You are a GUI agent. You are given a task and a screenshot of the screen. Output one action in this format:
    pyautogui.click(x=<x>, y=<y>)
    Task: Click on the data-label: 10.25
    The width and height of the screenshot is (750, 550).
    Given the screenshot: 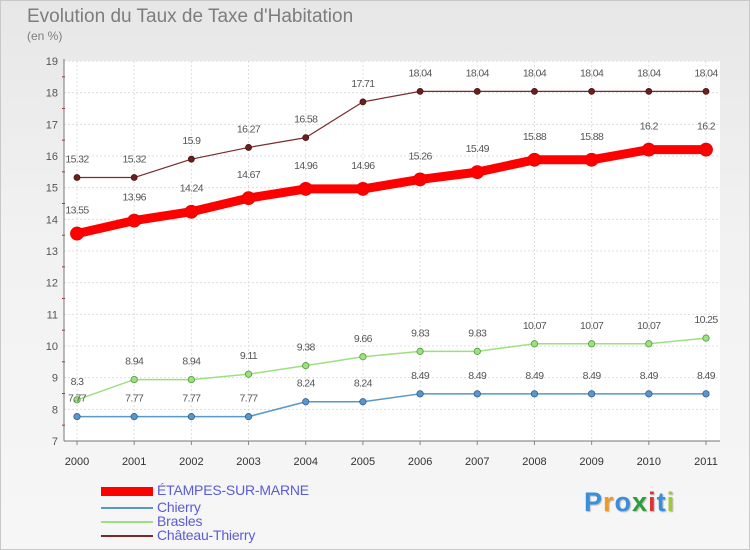 What is the action you would take?
    pyautogui.click(x=706, y=320)
    